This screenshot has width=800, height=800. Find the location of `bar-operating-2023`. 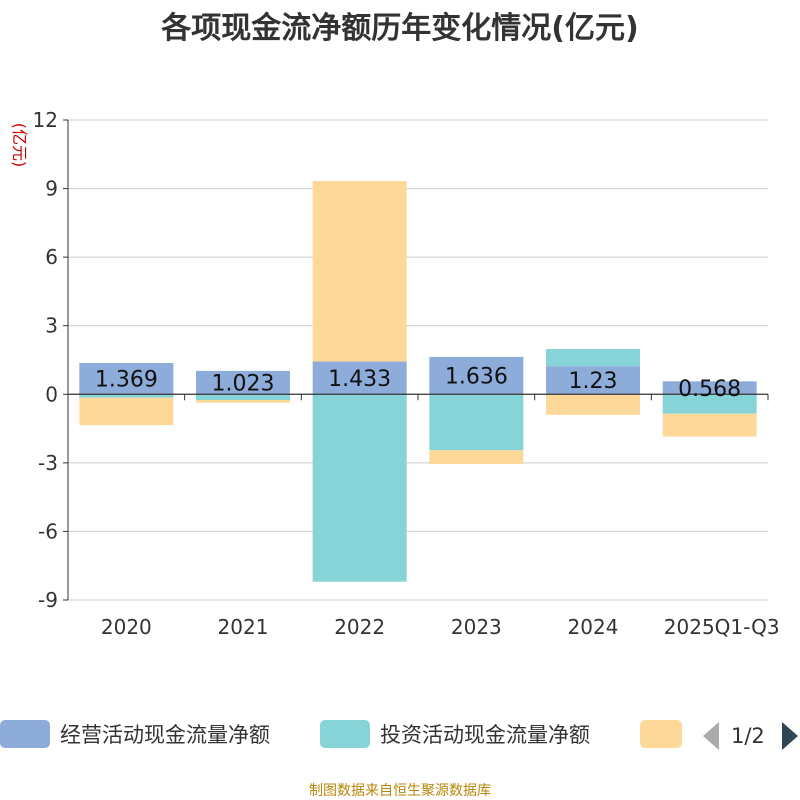

bar-operating-2023 is located at coordinates (476, 375).